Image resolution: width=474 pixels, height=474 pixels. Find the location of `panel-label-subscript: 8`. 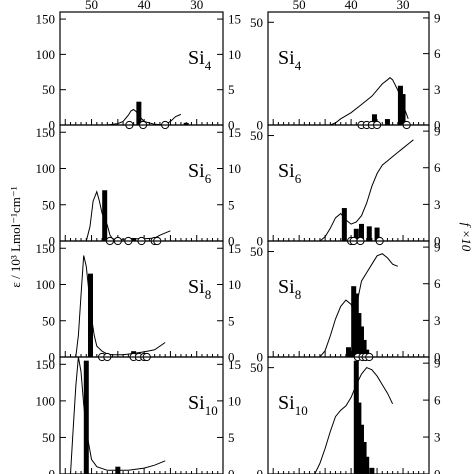

panel-label-subscript: 8 is located at coordinates (298, 294).